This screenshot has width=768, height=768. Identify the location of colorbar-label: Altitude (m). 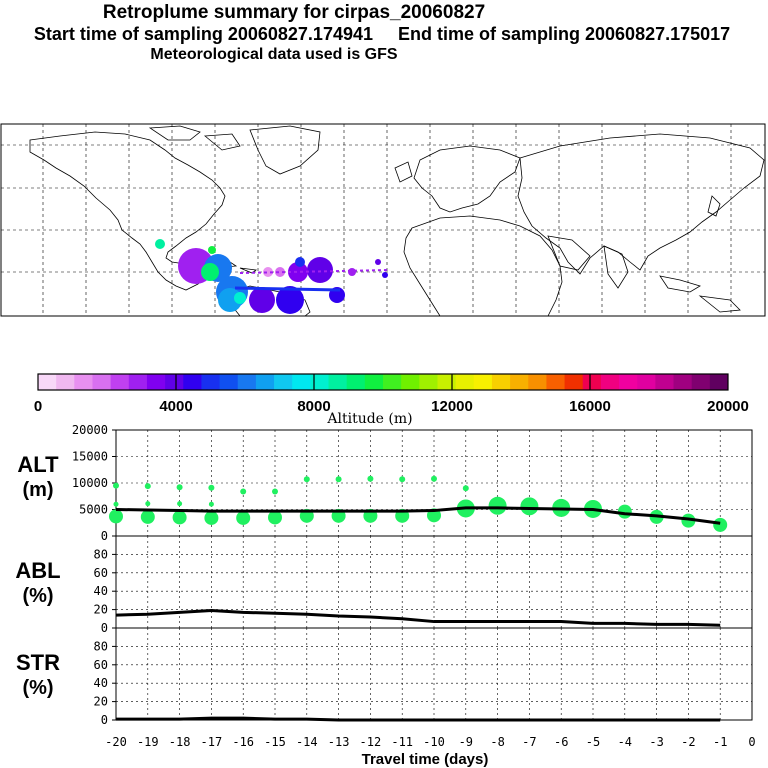
(369, 419).